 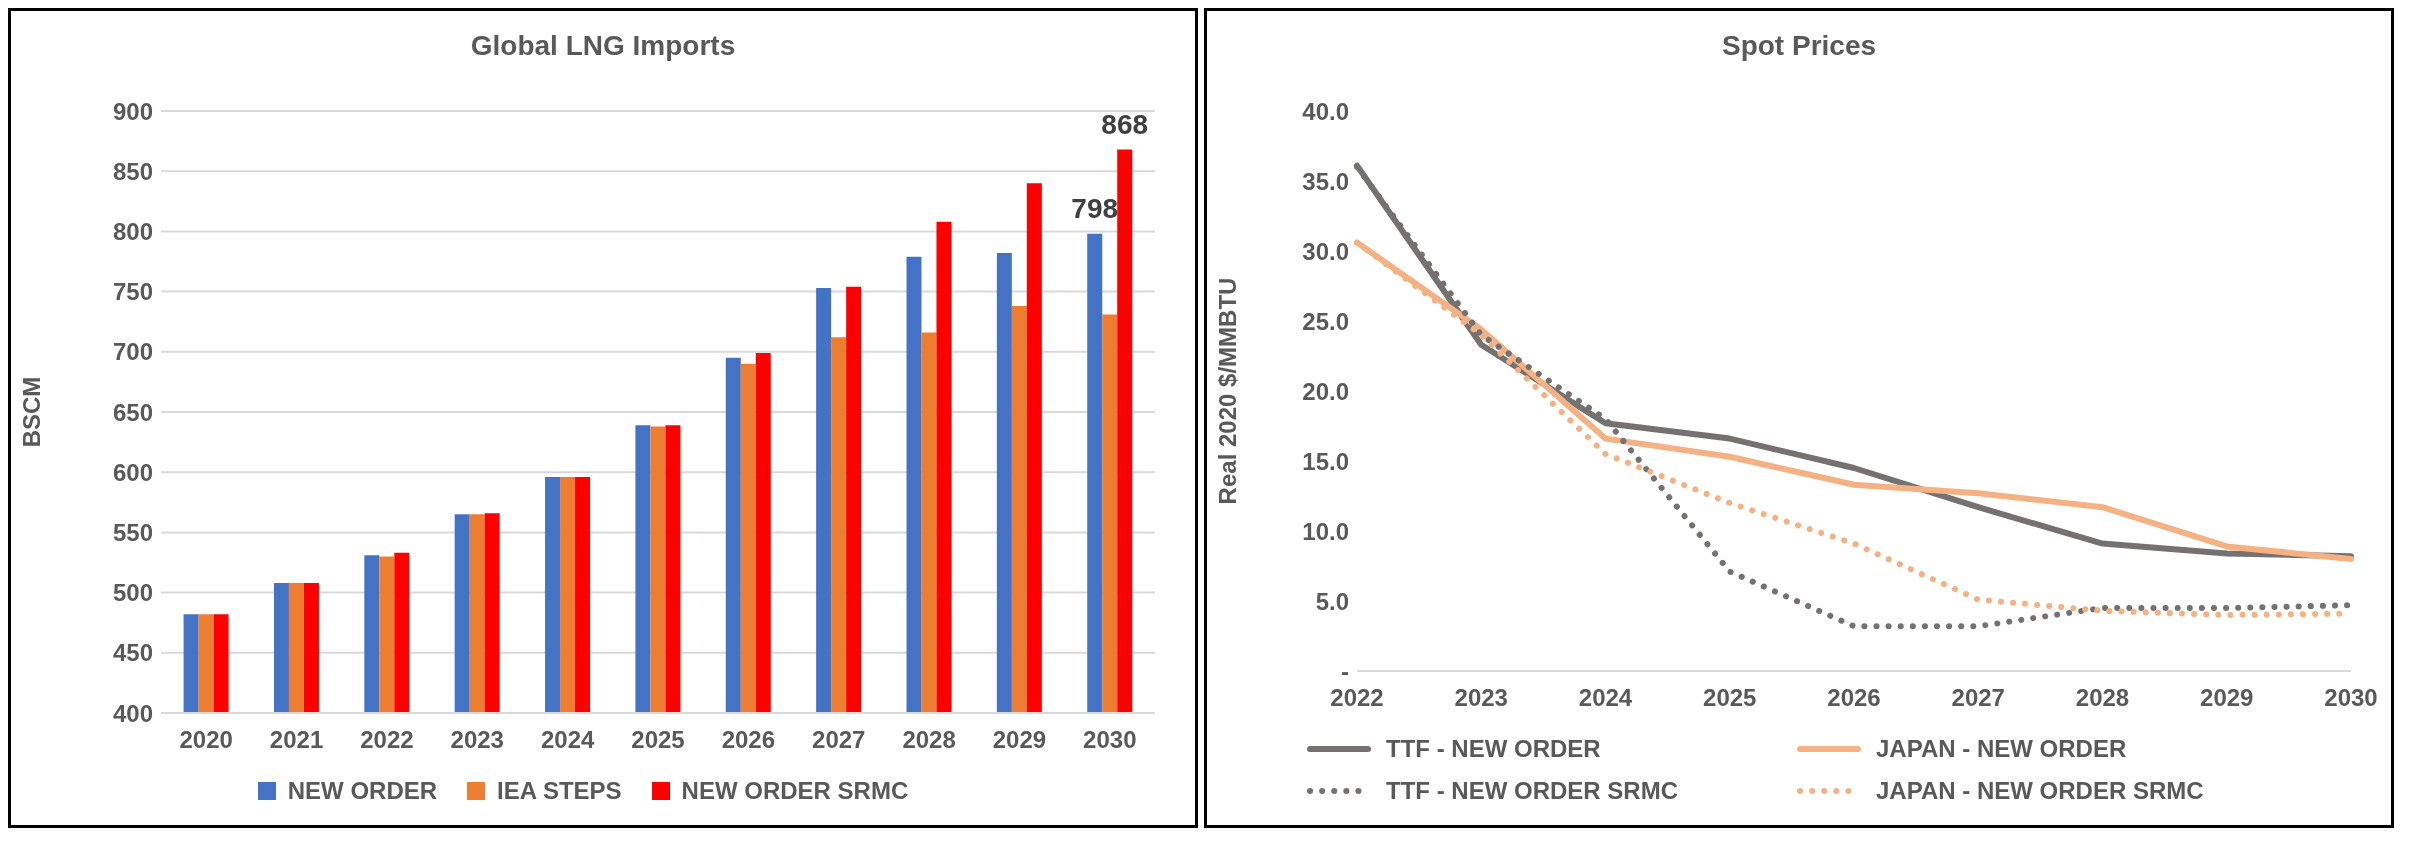 What do you see at coordinates (132, 412) in the screenshot?
I see `y-tick-label: 650` at bounding box center [132, 412].